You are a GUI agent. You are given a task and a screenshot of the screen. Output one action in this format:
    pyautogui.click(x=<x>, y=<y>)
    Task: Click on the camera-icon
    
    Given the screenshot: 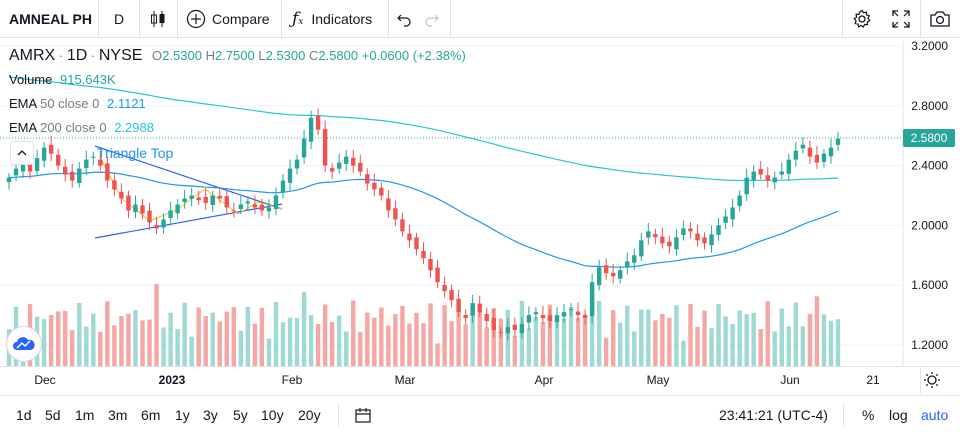 What is the action you would take?
    pyautogui.click(x=940, y=19)
    